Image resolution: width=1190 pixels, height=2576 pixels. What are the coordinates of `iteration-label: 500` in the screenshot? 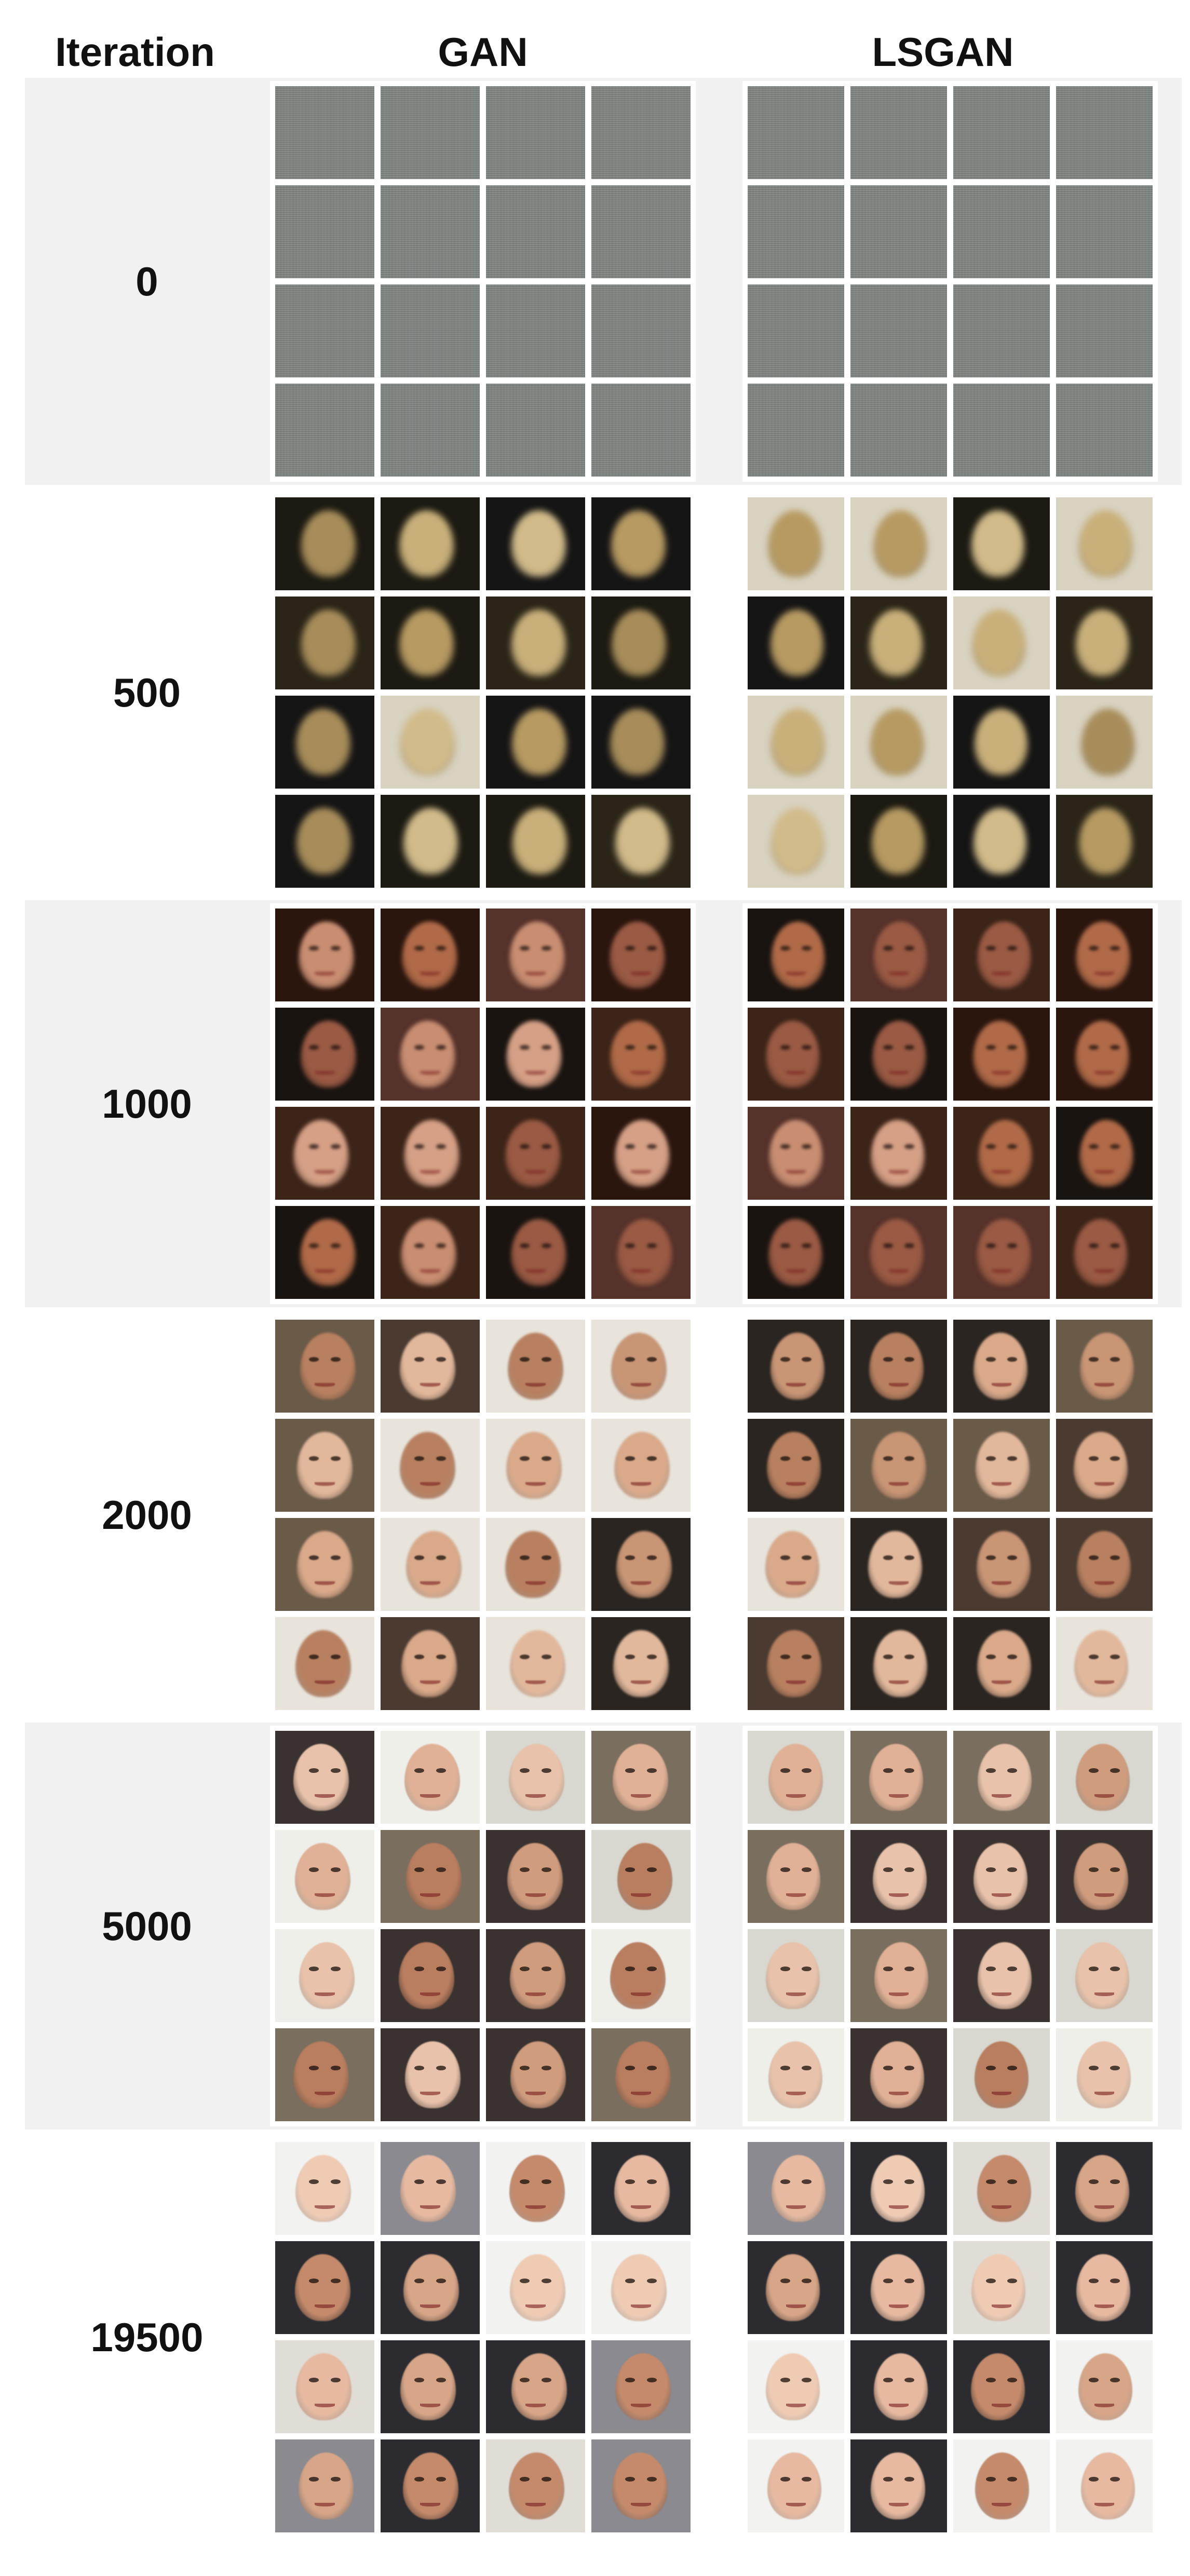 It's located at (147, 692).